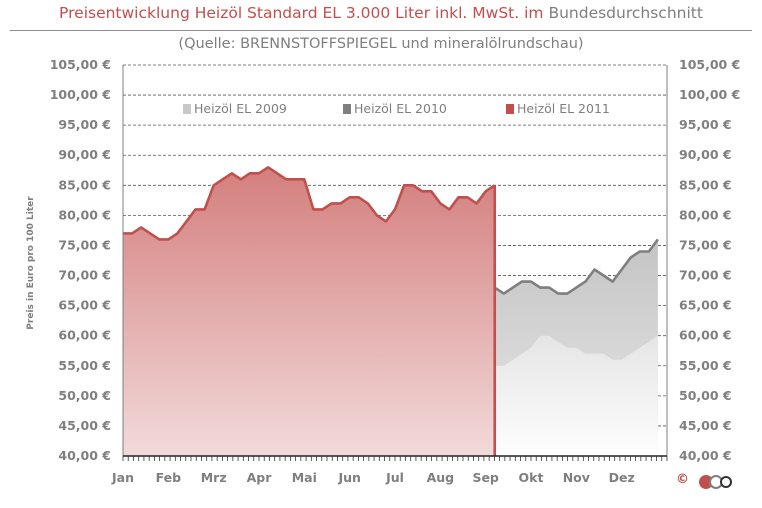  I want to click on y-tick-label-right: 105,00 €, so click(709, 64).